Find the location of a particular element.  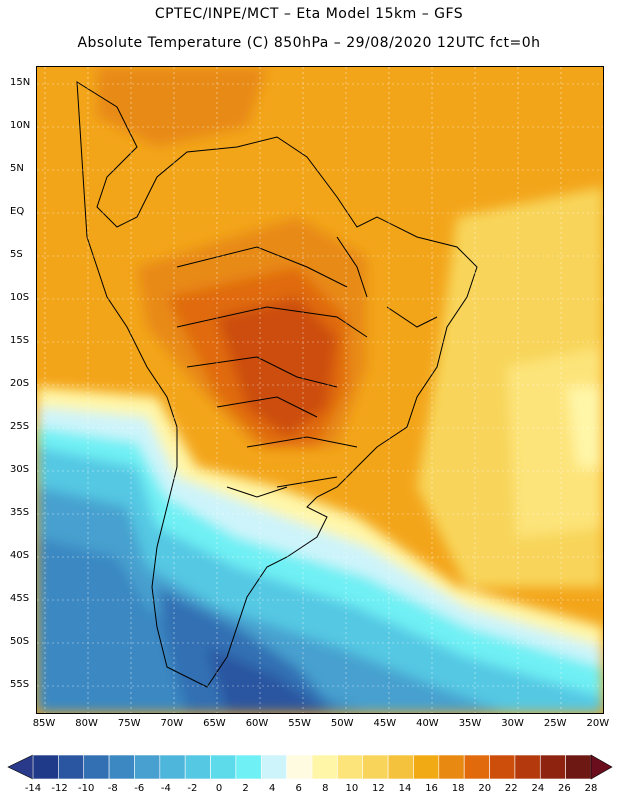

latitude-label: 20S is located at coordinates (20, 383).